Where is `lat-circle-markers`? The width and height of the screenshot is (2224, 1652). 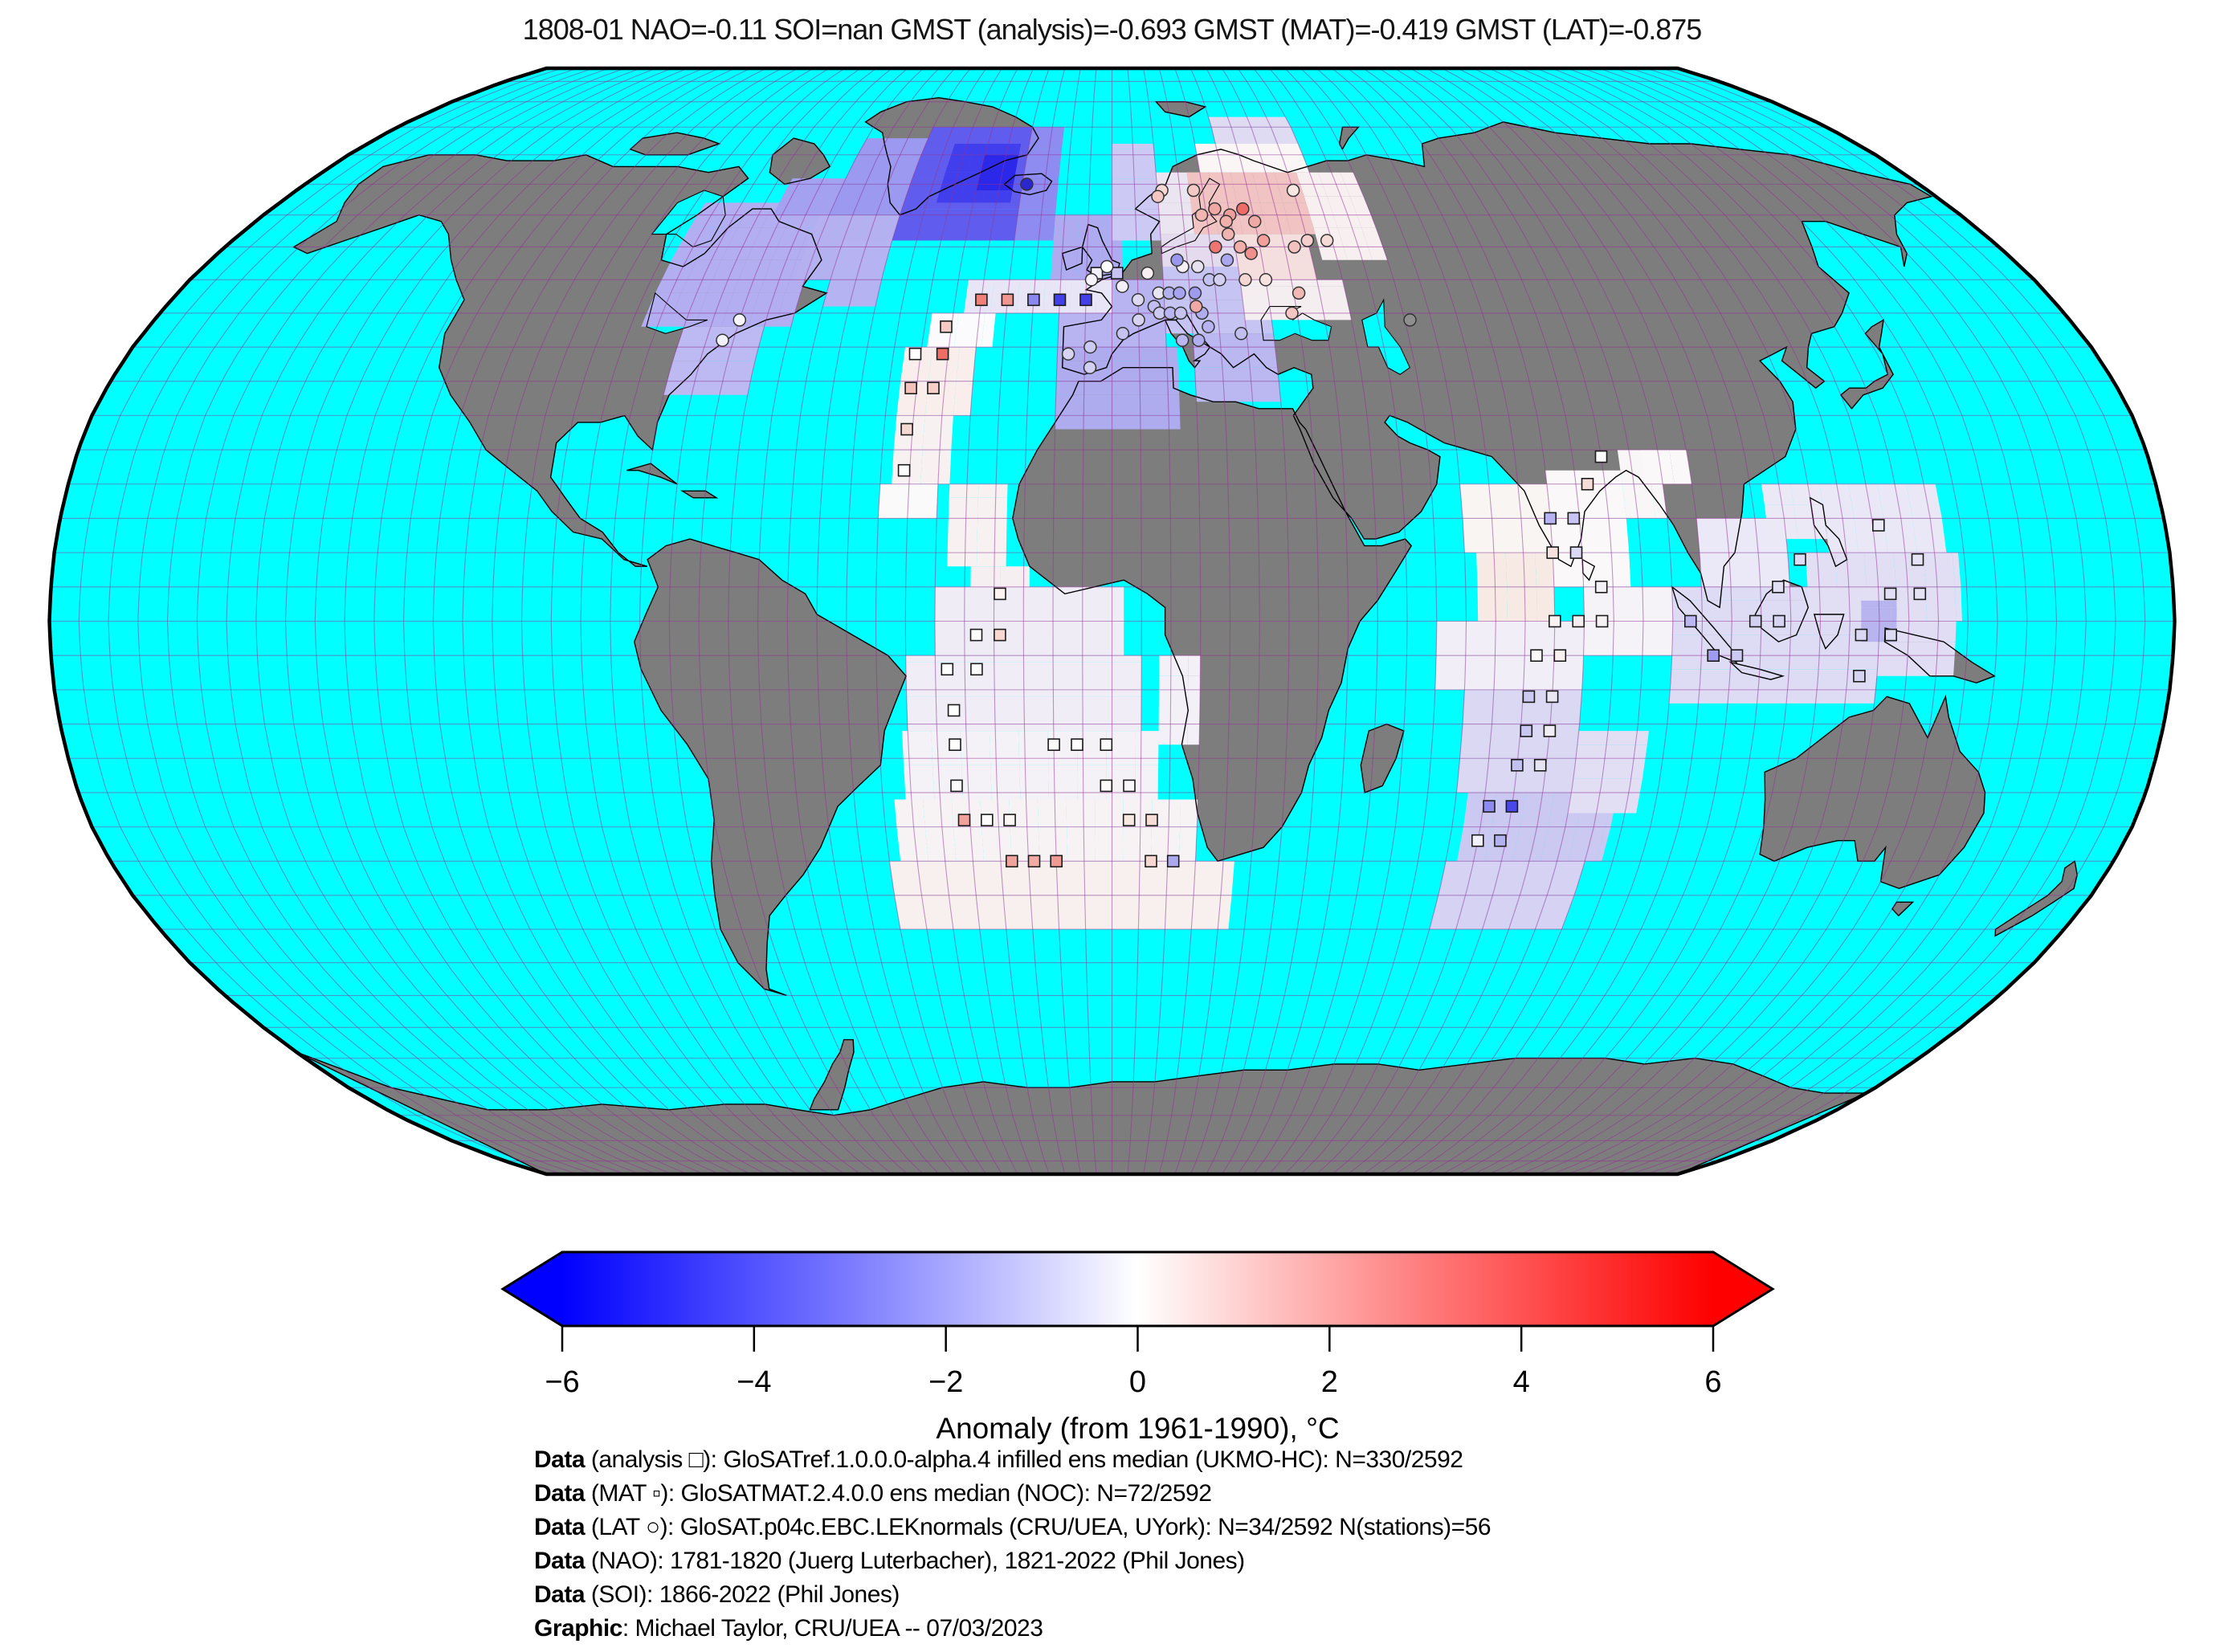 lat-circle-markers is located at coordinates (1066, 275).